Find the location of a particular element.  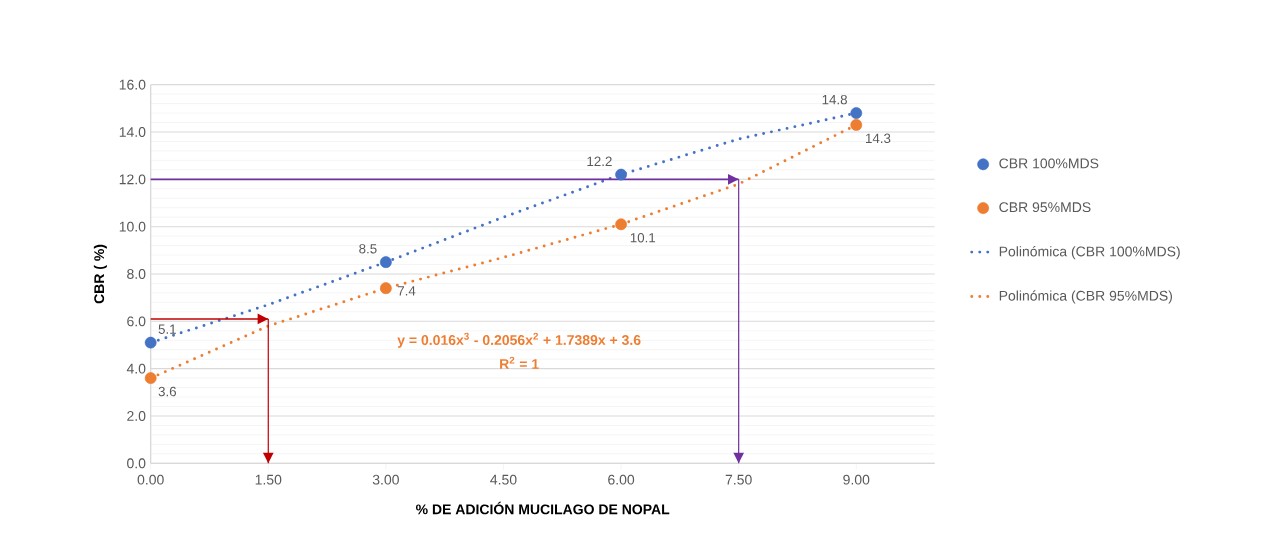

data-label: 14.3 is located at coordinates (878, 138).